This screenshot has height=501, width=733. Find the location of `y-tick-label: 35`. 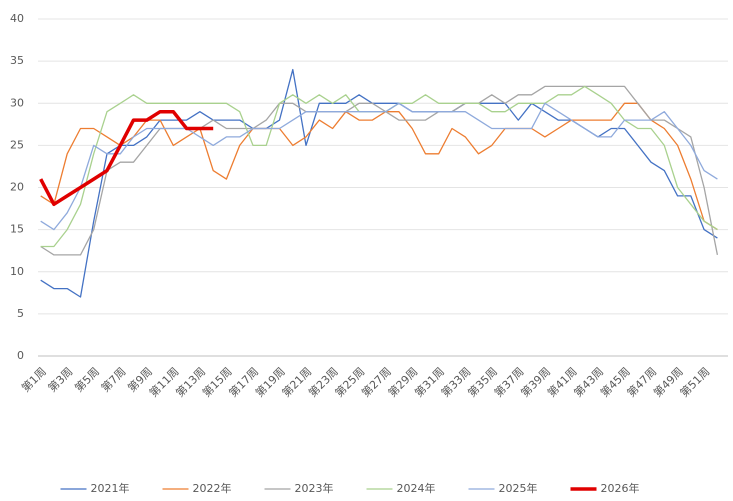

y-tick-label: 35 is located at coordinates (17, 60).